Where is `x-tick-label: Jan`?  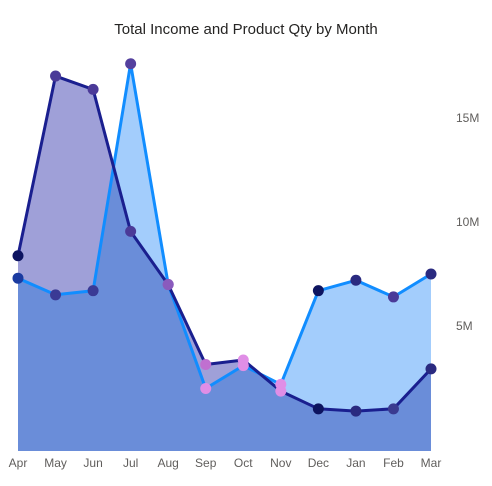 x-tick-label: Jan is located at coordinates (355, 463).